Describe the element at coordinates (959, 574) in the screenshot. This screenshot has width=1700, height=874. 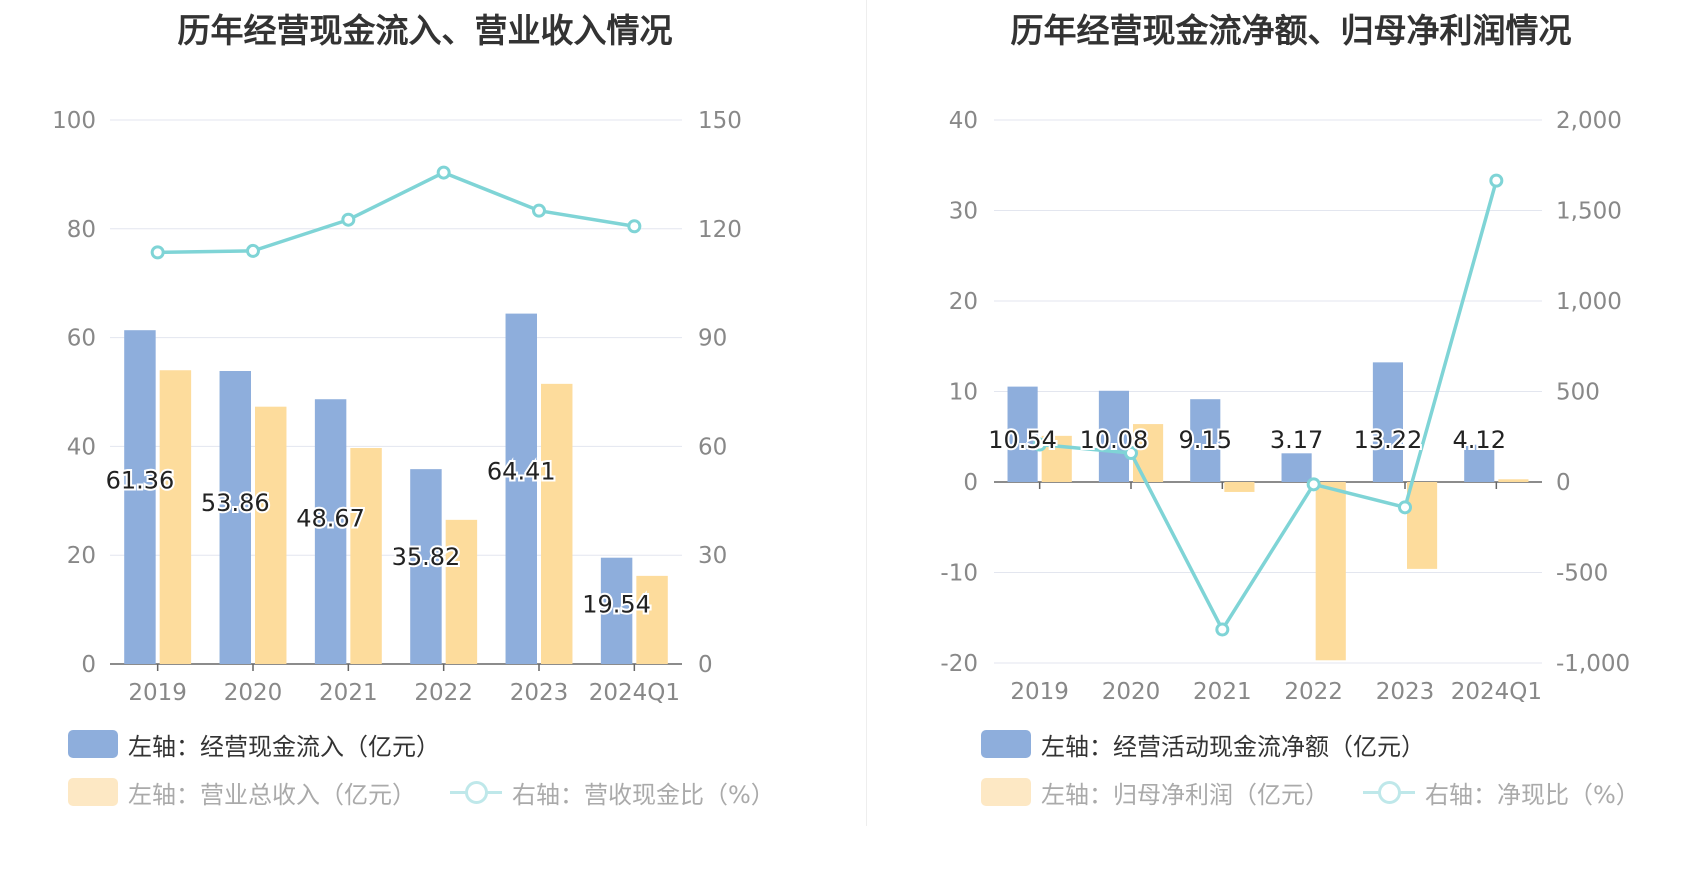
I see `y-left-tick-label: -10` at that location.